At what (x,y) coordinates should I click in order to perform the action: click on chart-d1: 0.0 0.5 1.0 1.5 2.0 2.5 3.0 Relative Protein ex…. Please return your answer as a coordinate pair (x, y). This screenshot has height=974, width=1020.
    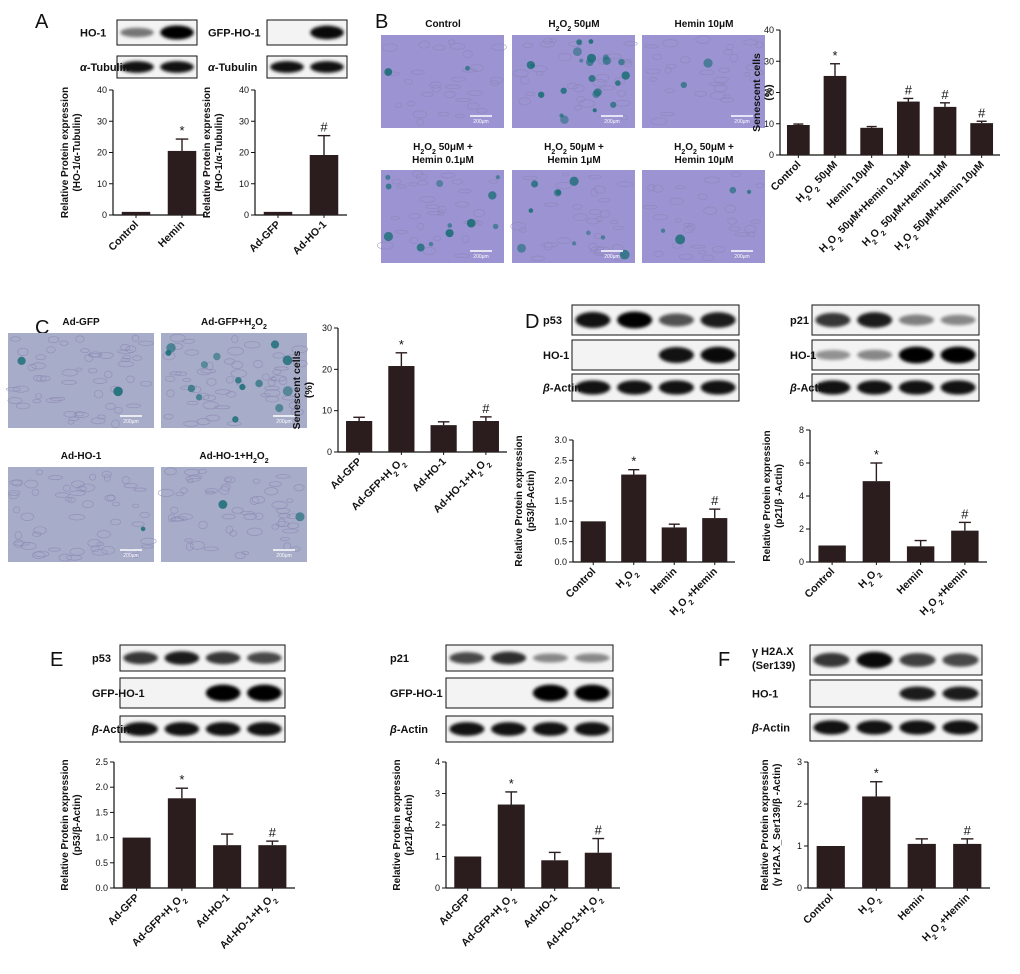
    Looking at the image, I should click on (624, 526).